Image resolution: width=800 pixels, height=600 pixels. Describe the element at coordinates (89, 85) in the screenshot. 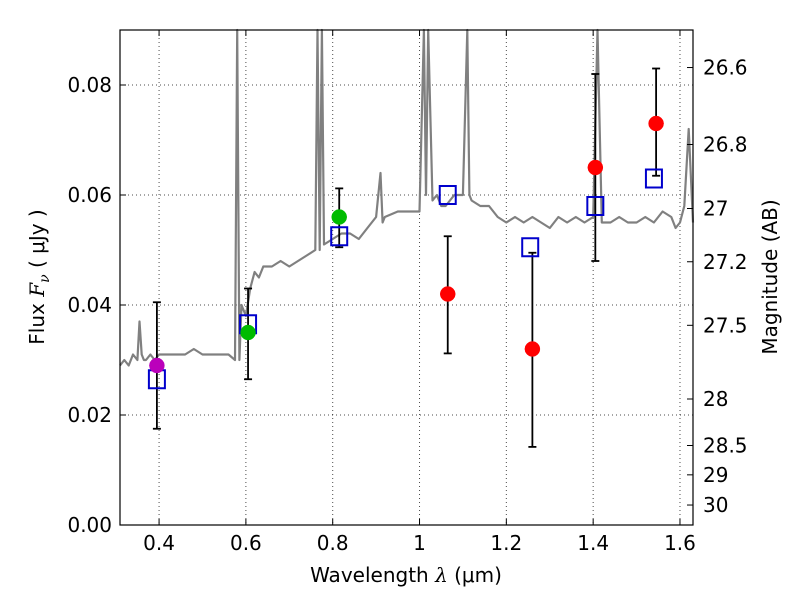

I see `y-tick-label: 0.08` at that location.